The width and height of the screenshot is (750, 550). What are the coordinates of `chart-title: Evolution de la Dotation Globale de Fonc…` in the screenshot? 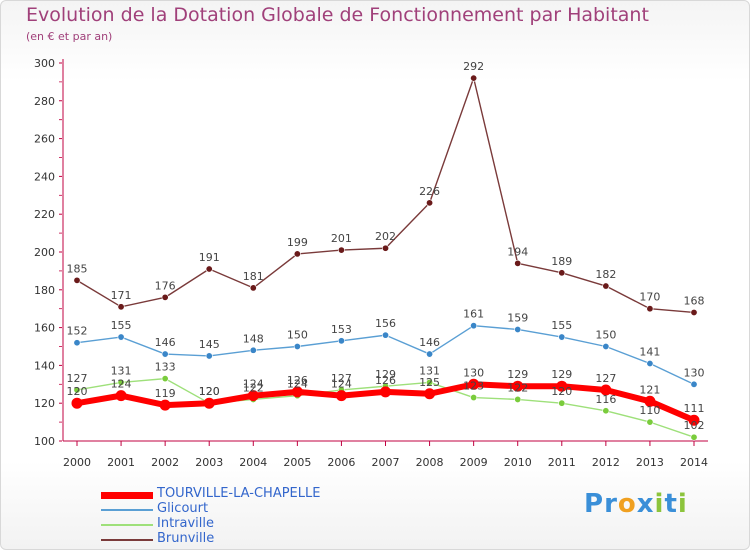 It's located at (337, 15).